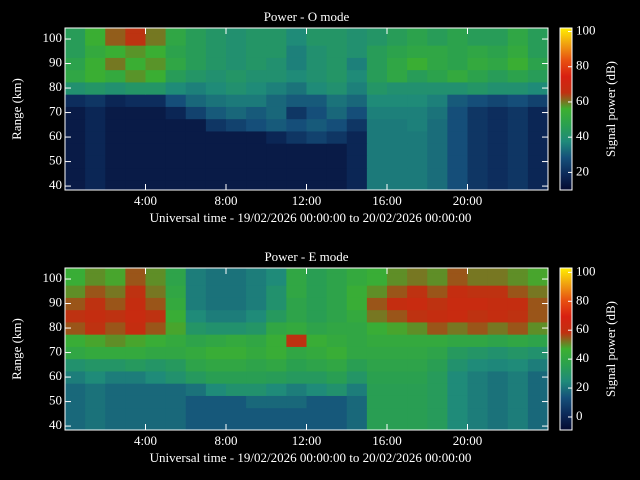 This screenshot has width=640, height=480. Describe the element at coordinates (579, 415) in the screenshot. I see `colorbar-tick-label: 0` at that location.